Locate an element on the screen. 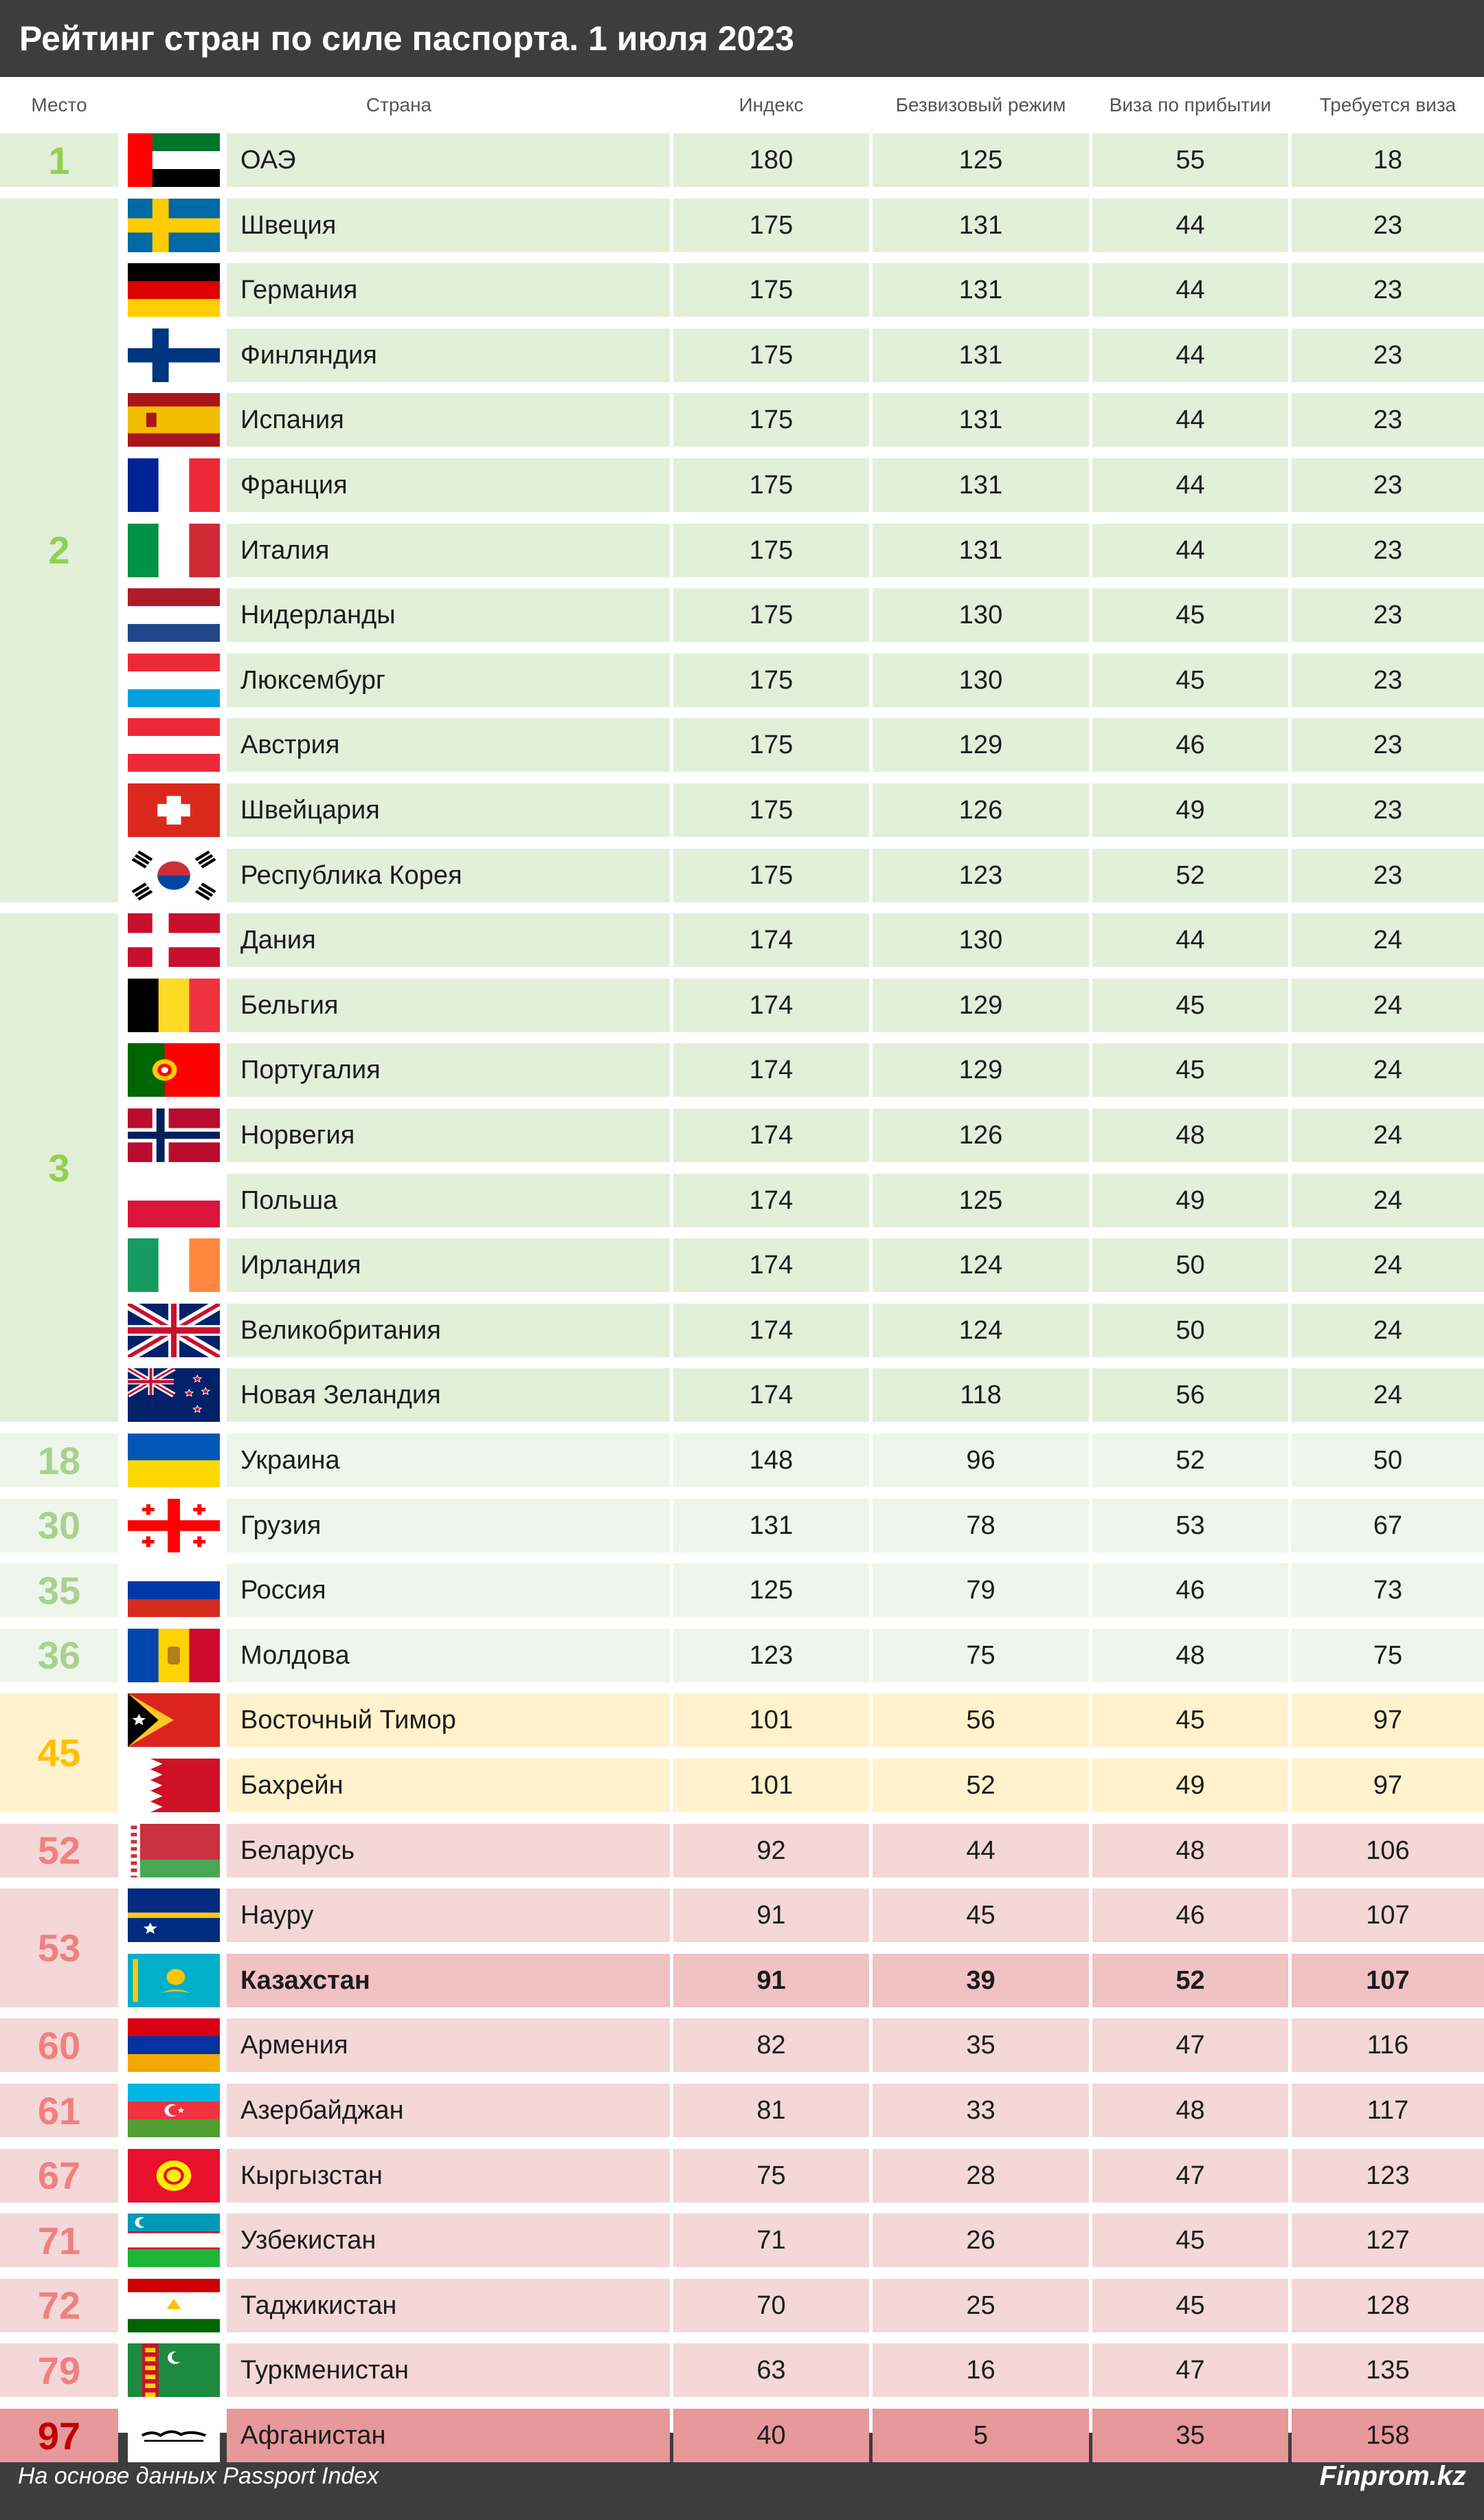 This screenshot has width=1484, height=2520. country-name-cell: Франция is located at coordinates (449, 485).